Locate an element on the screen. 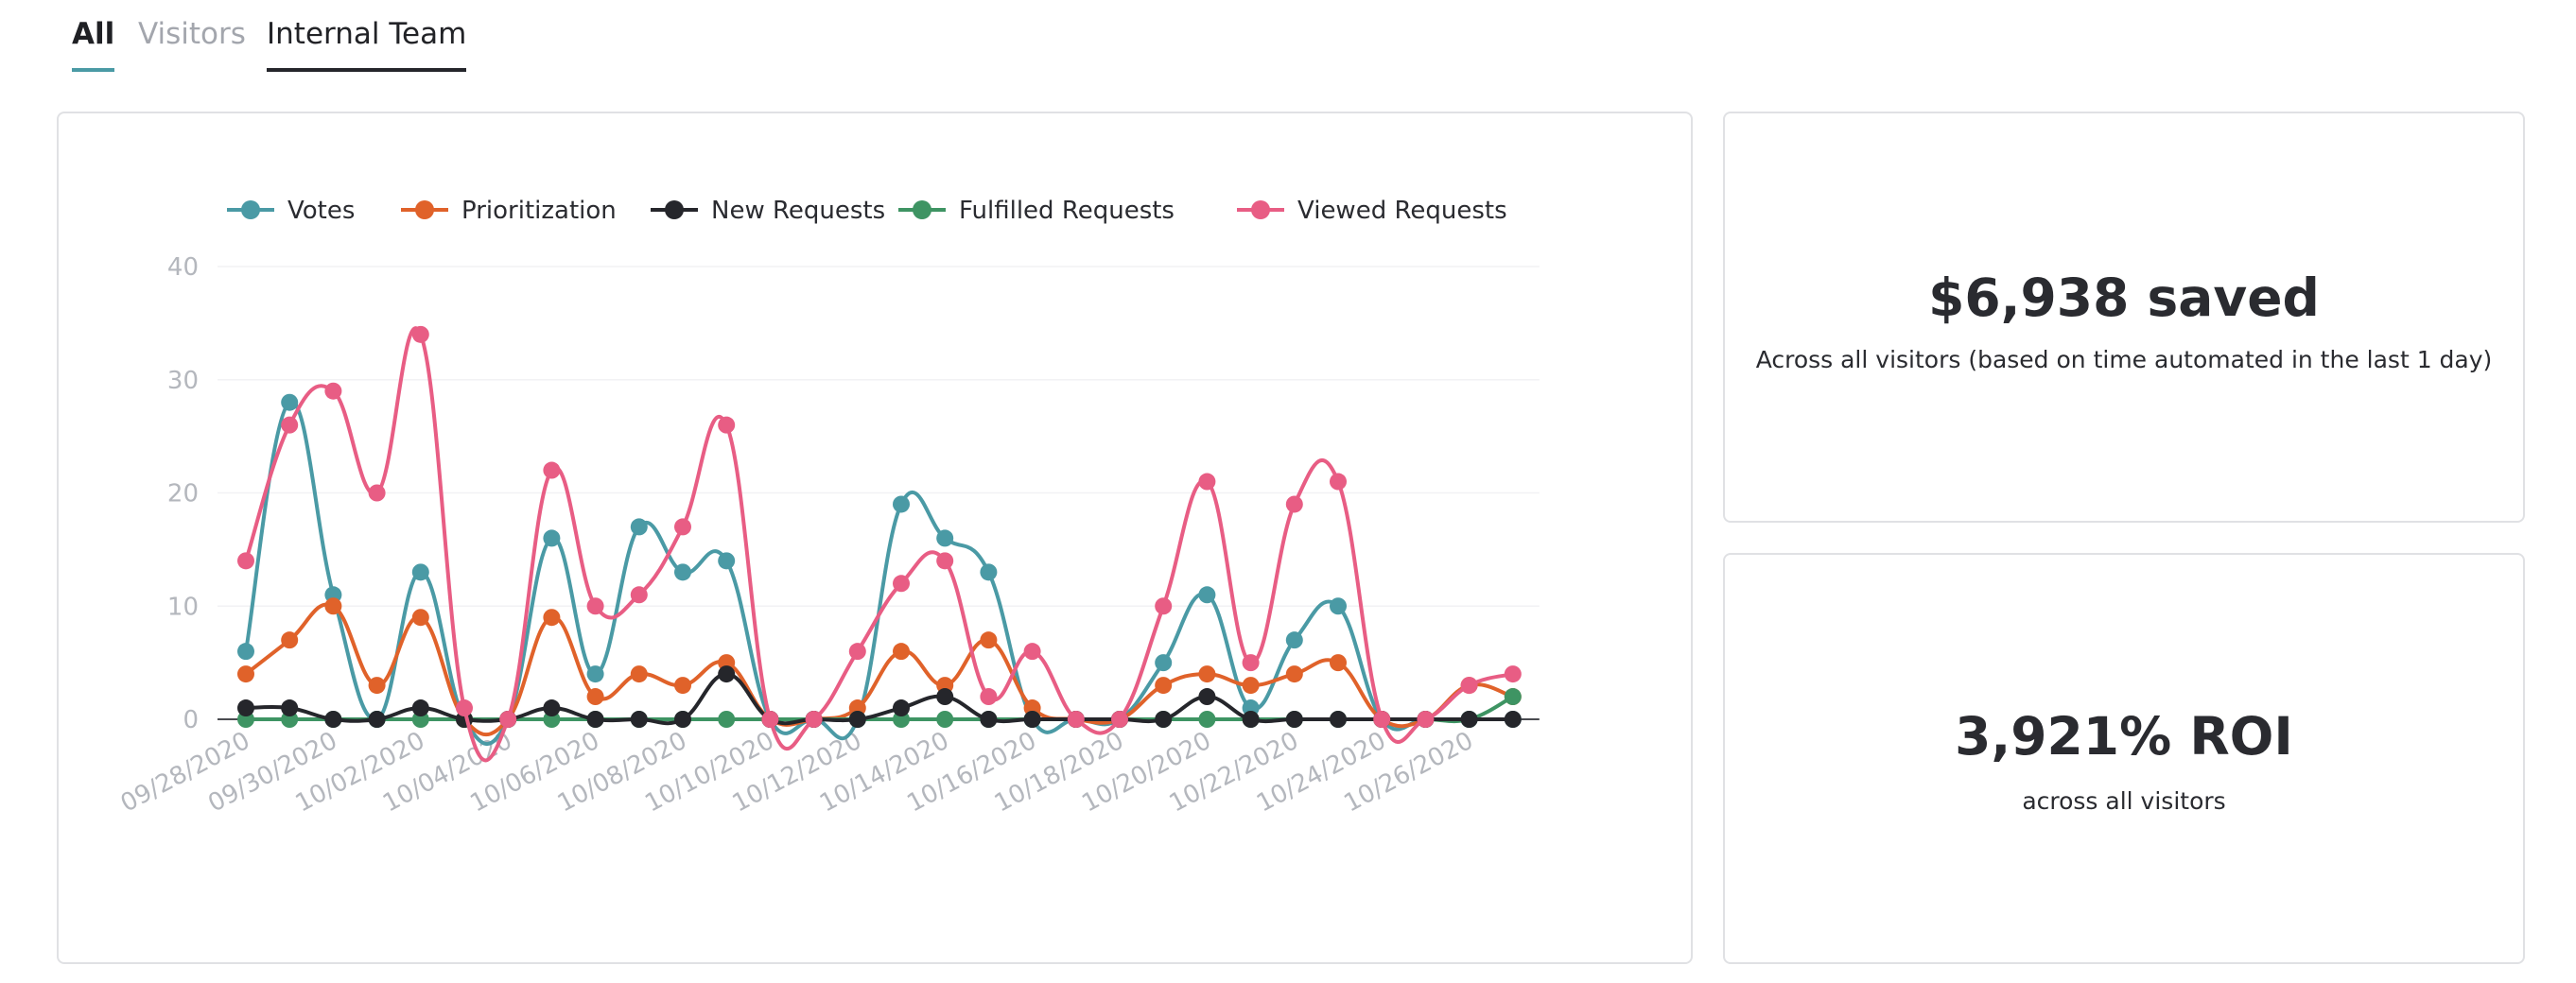  legend-votes-swatch-dot is located at coordinates (250, 209).